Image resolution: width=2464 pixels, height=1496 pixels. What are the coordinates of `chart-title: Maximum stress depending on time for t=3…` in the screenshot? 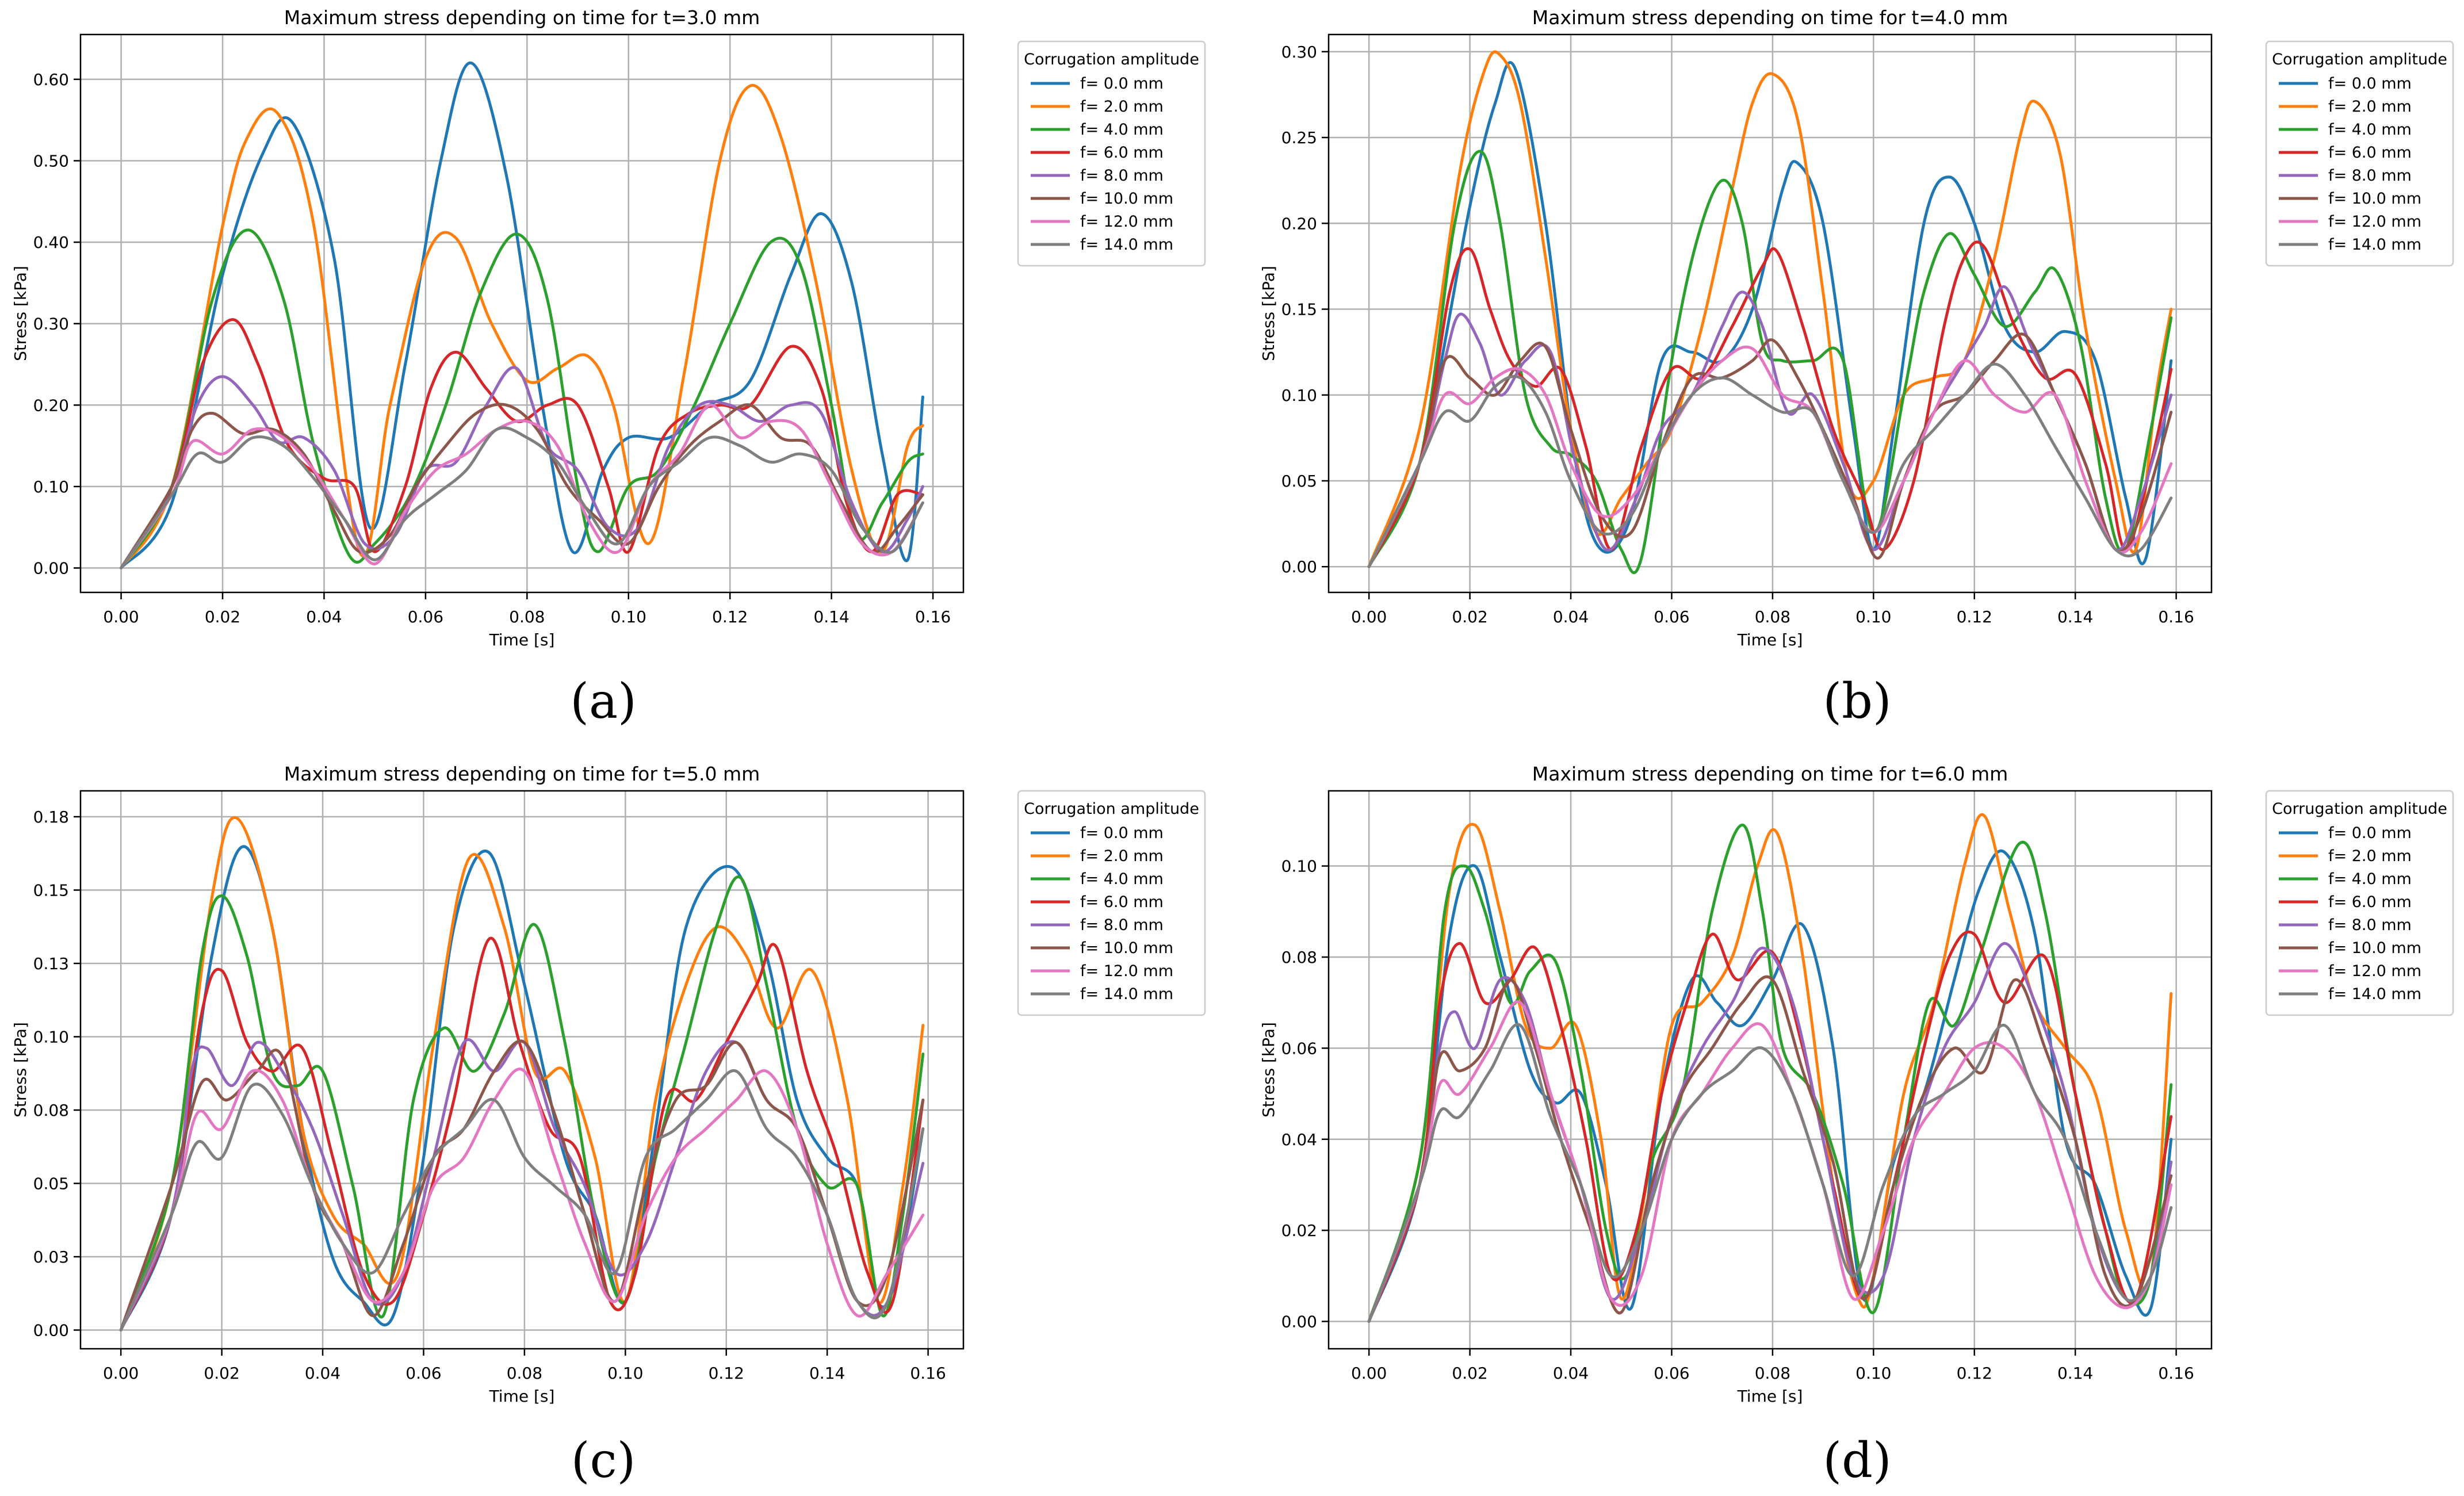 It's located at (522, 17).